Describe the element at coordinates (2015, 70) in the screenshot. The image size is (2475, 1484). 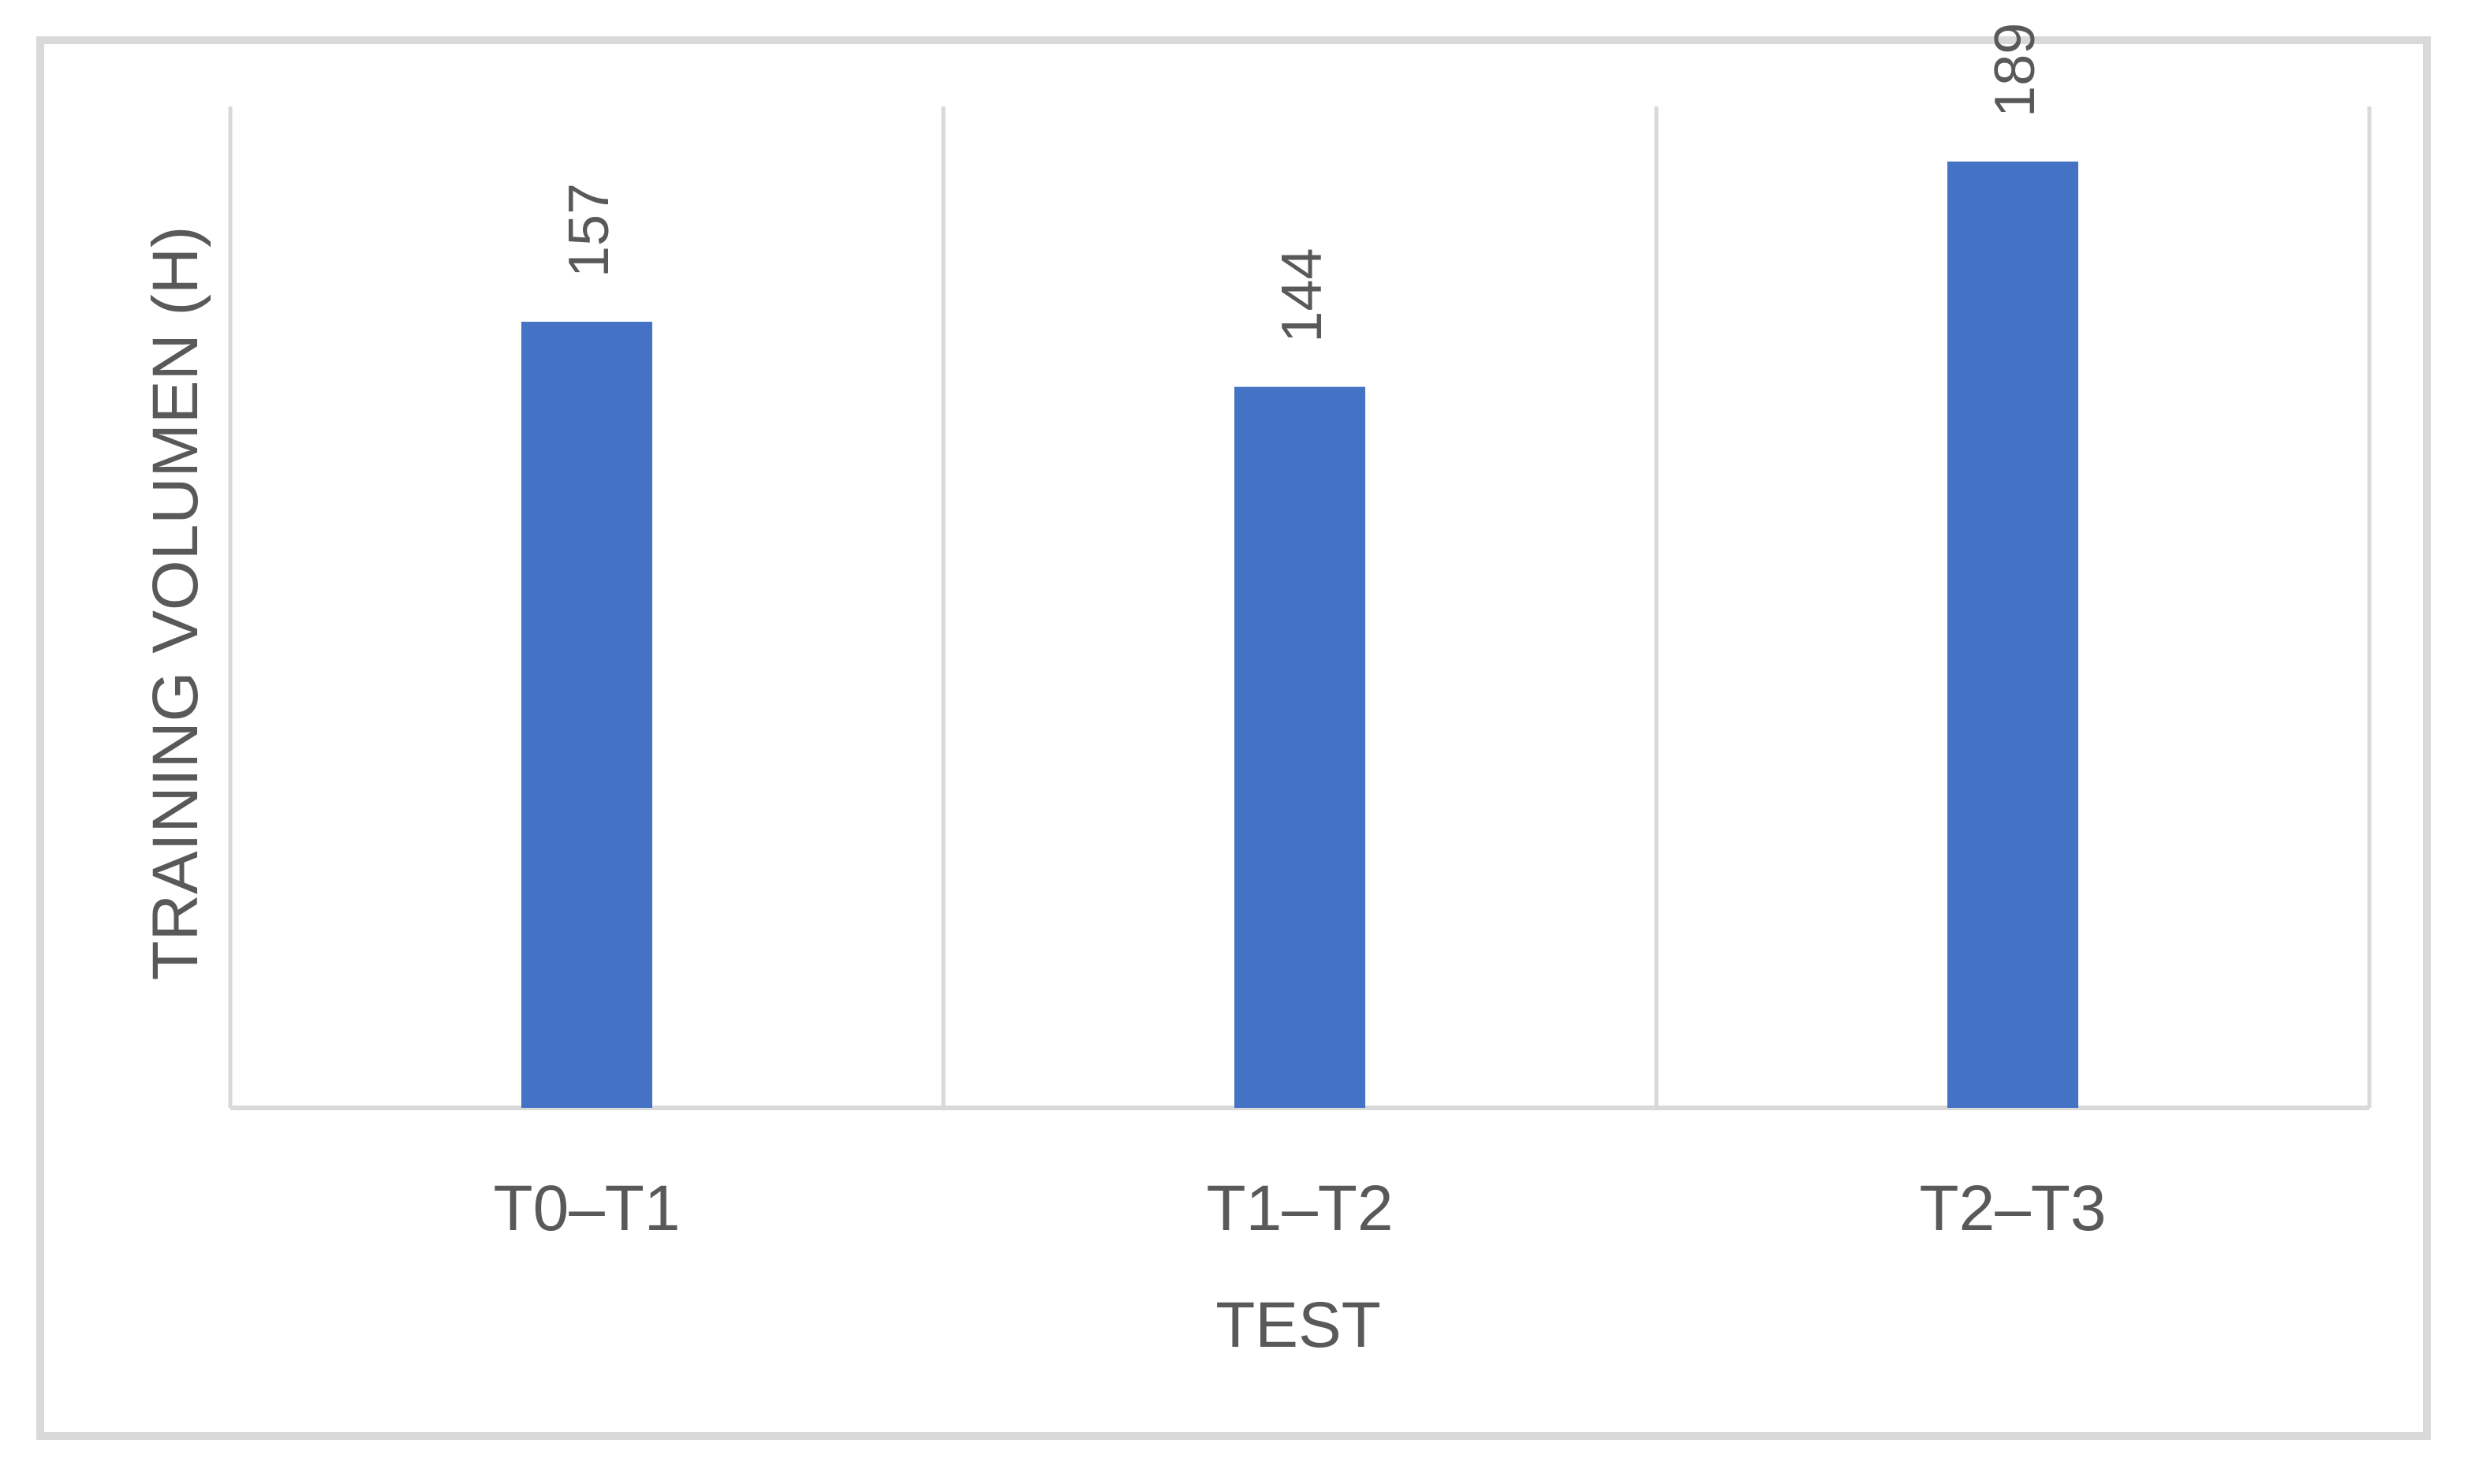
I see `data-label-3: 189` at that location.